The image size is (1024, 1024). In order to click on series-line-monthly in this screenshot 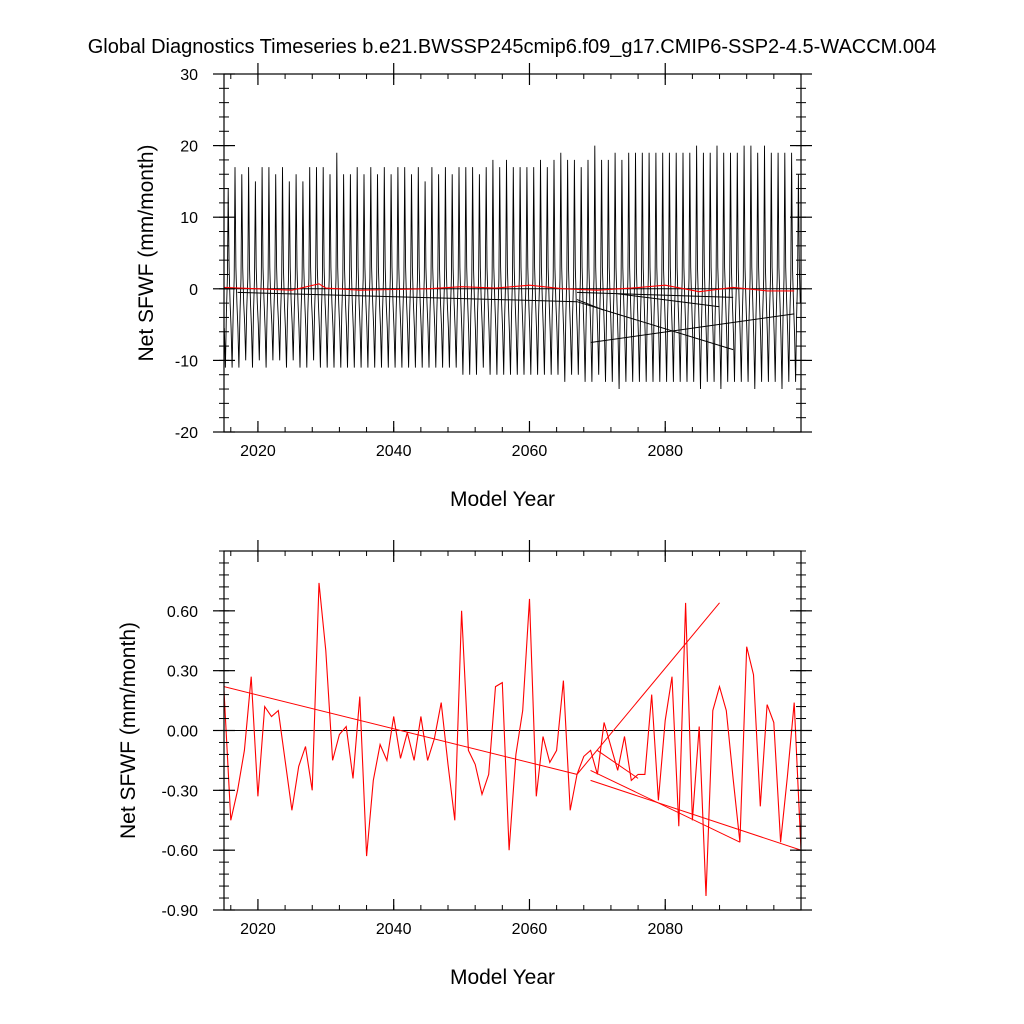, I will do `click(512, 267)`.